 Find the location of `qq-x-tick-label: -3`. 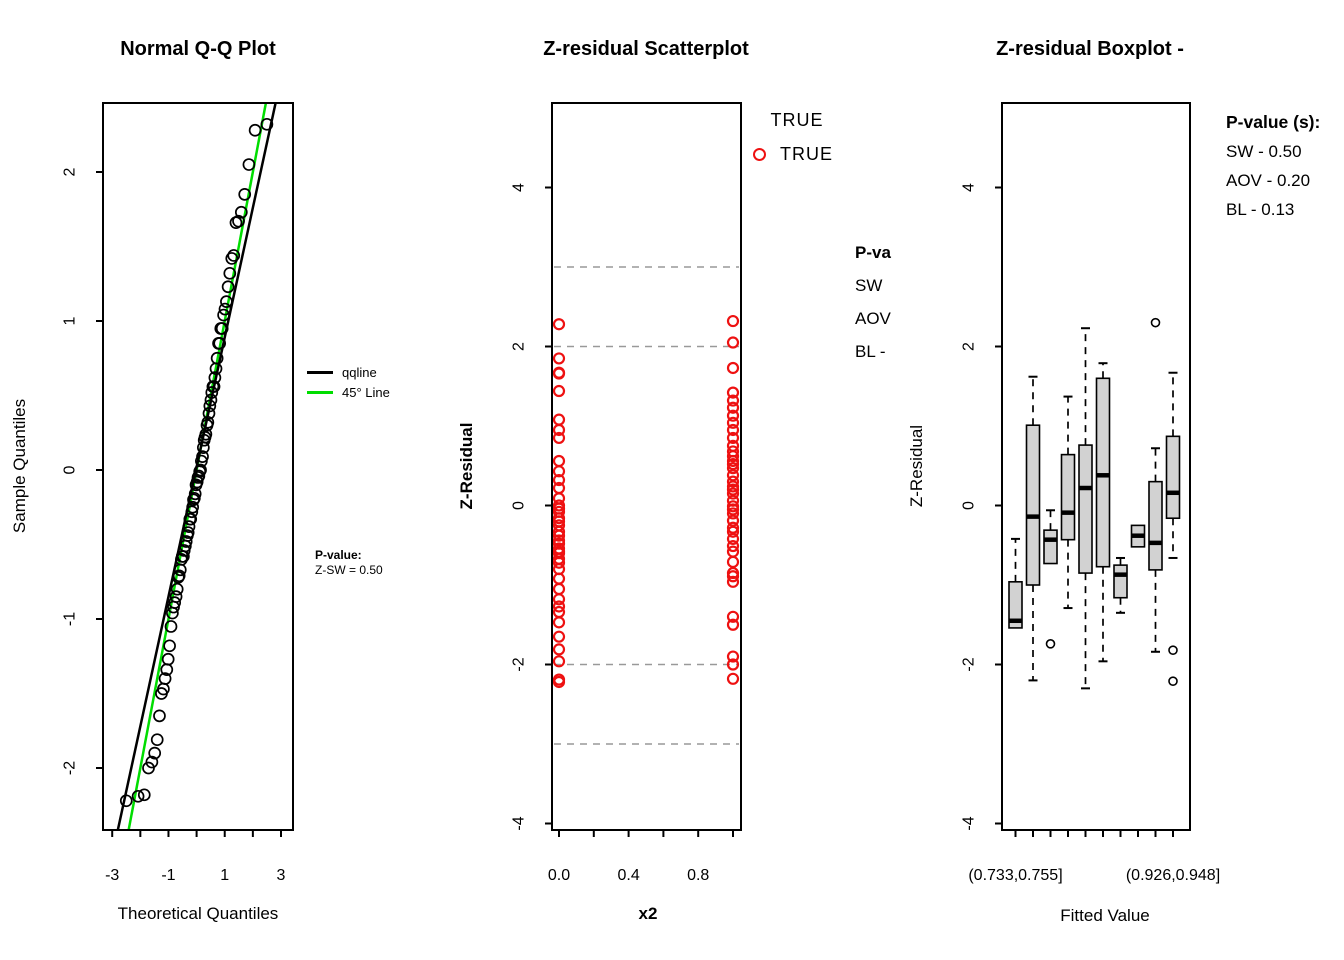

qq-x-tick-label: -3 is located at coordinates (112, 875).